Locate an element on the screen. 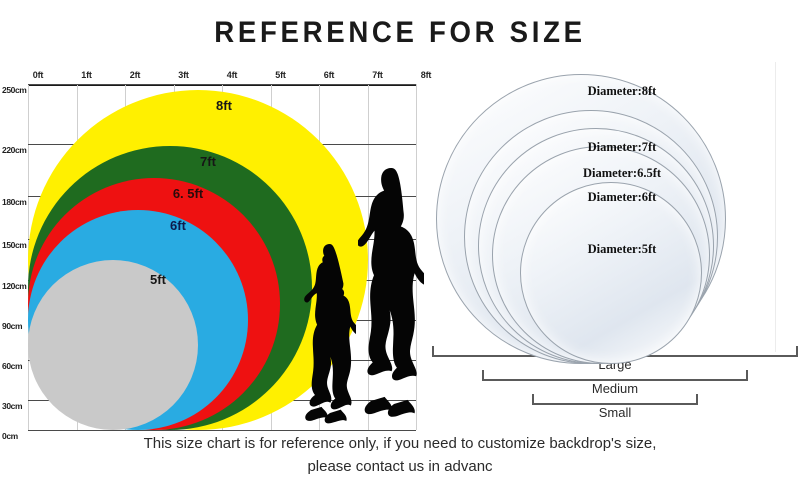 Image resolution: width=800 pixels, height=488 pixels. size-arc-5ft is located at coordinates (113, 345).